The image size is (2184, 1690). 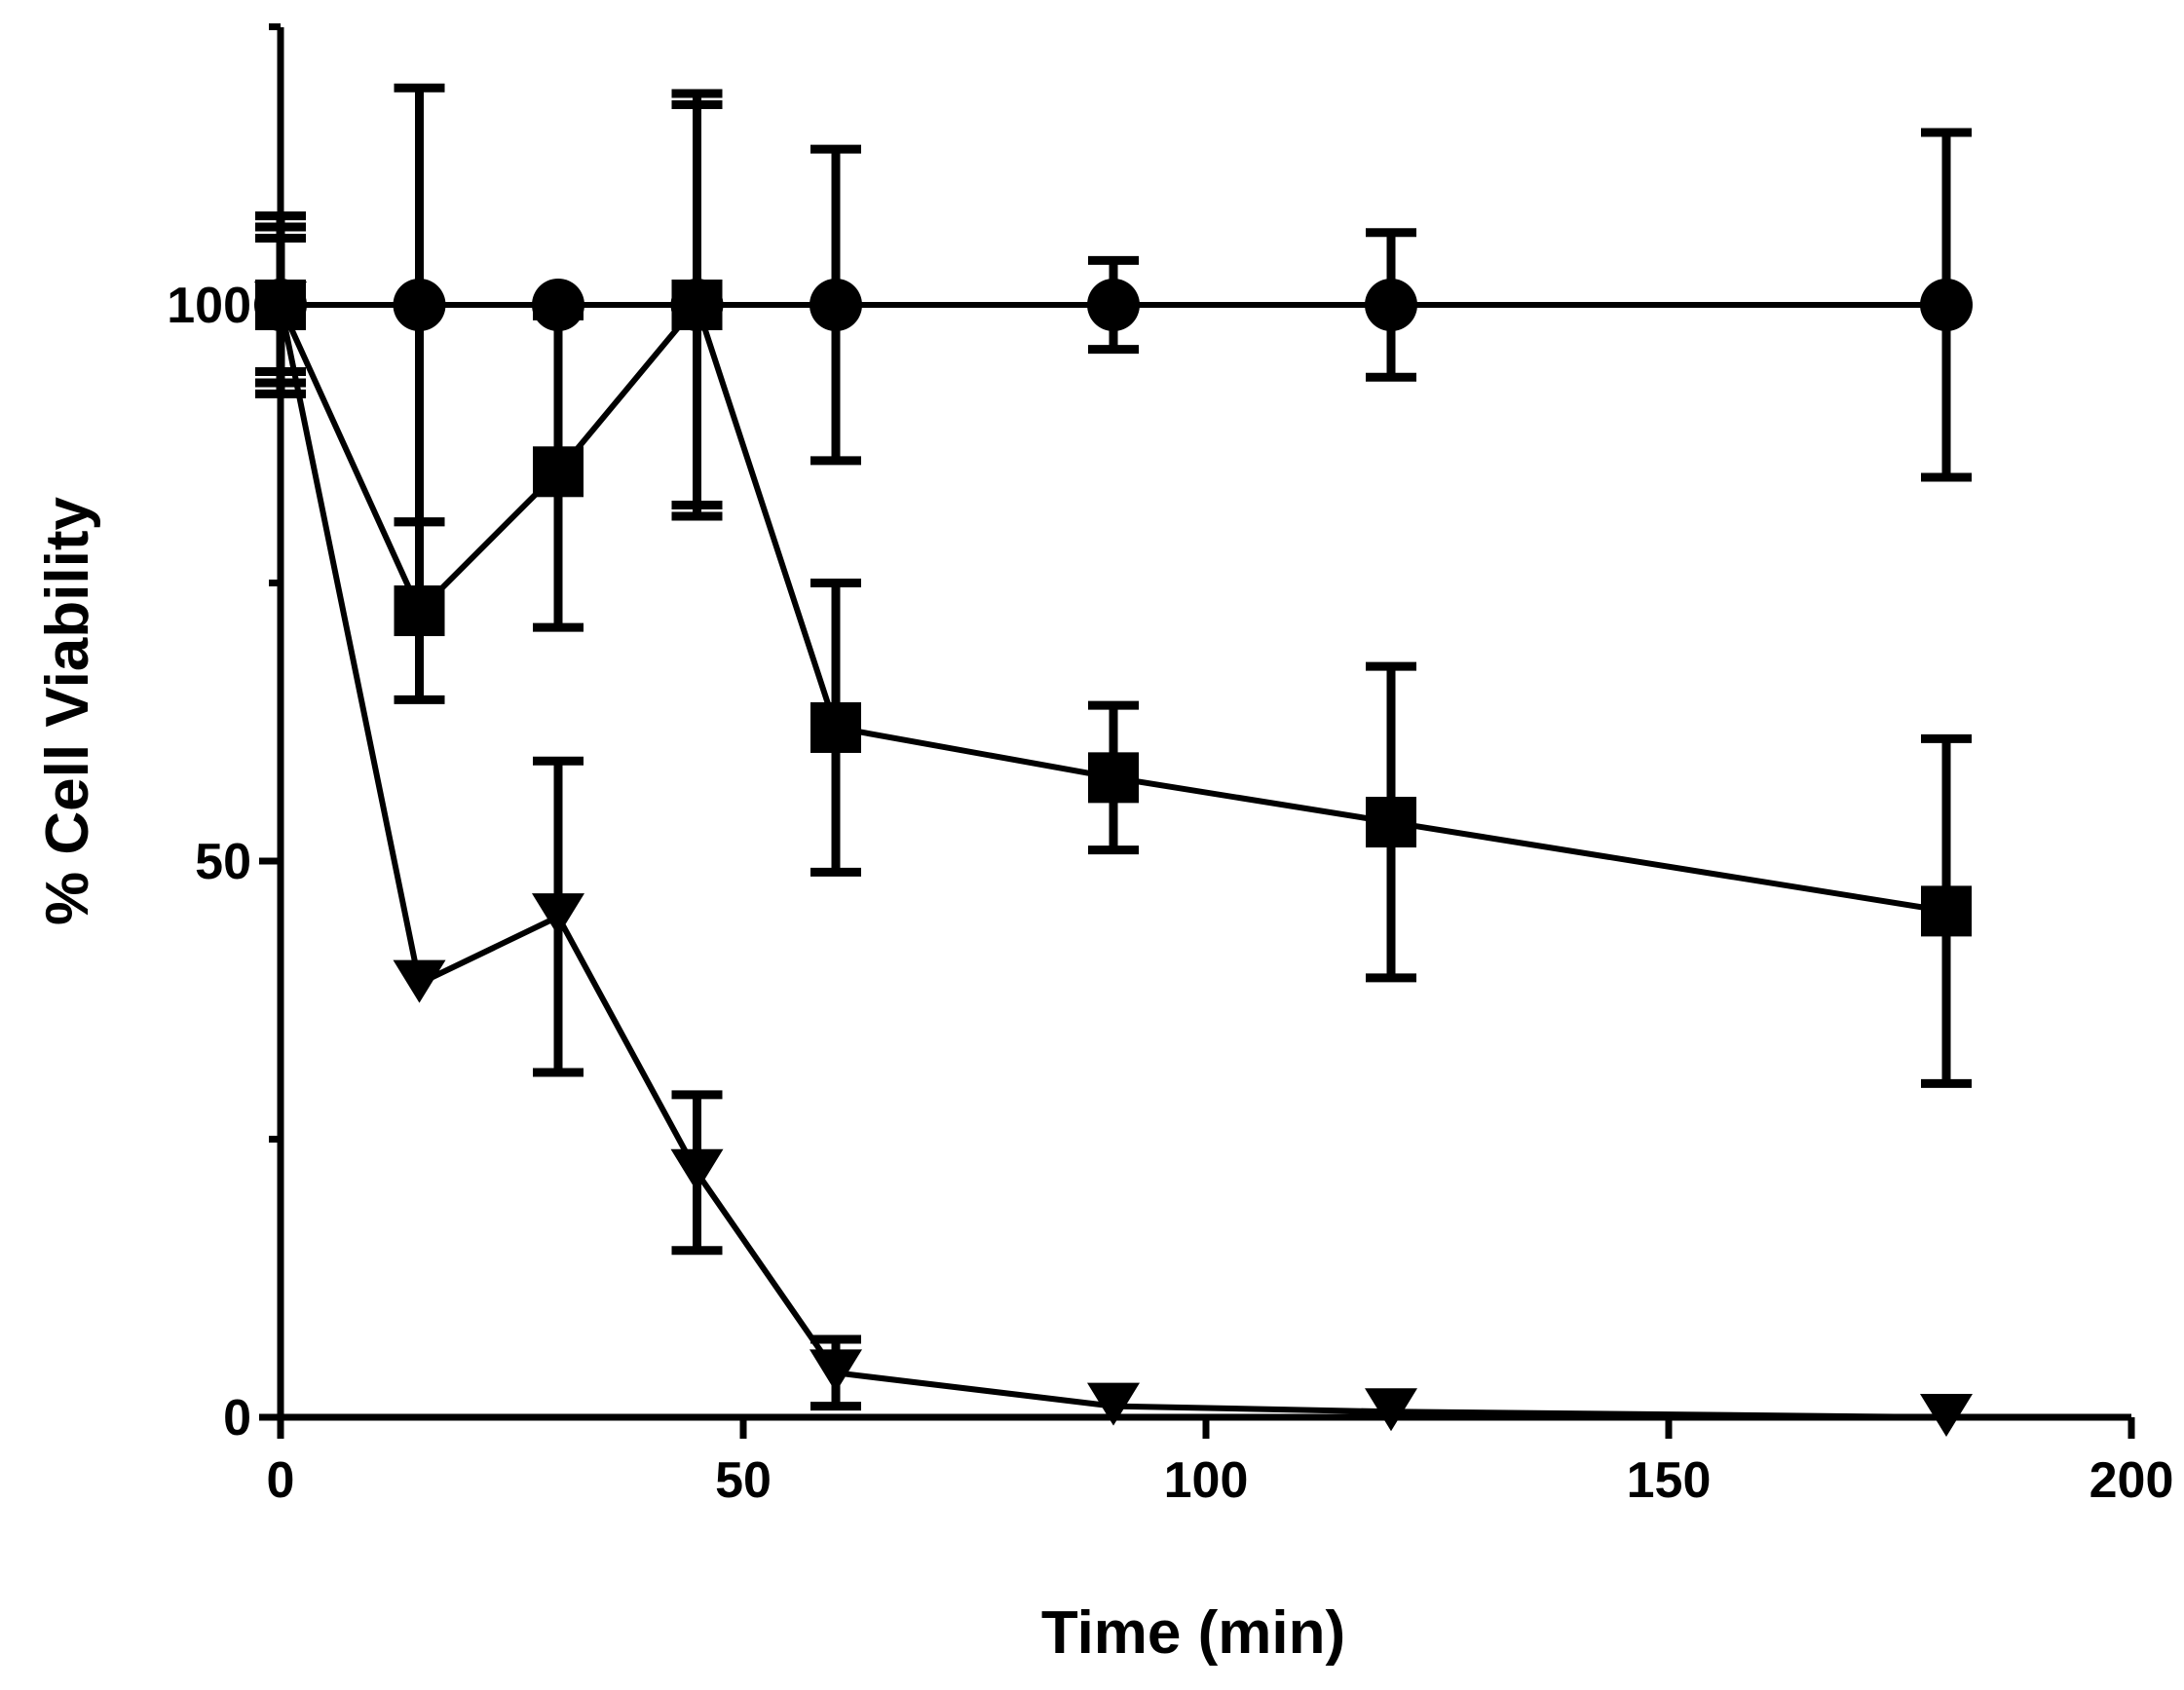 I want to click on x-axis-title: Time (min), so click(x=1193, y=1633).